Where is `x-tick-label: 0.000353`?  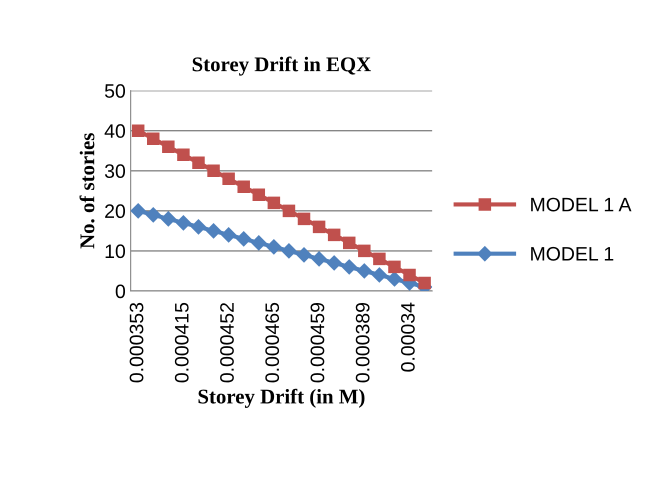 x-tick-label: 0.000353 is located at coordinates (137, 342).